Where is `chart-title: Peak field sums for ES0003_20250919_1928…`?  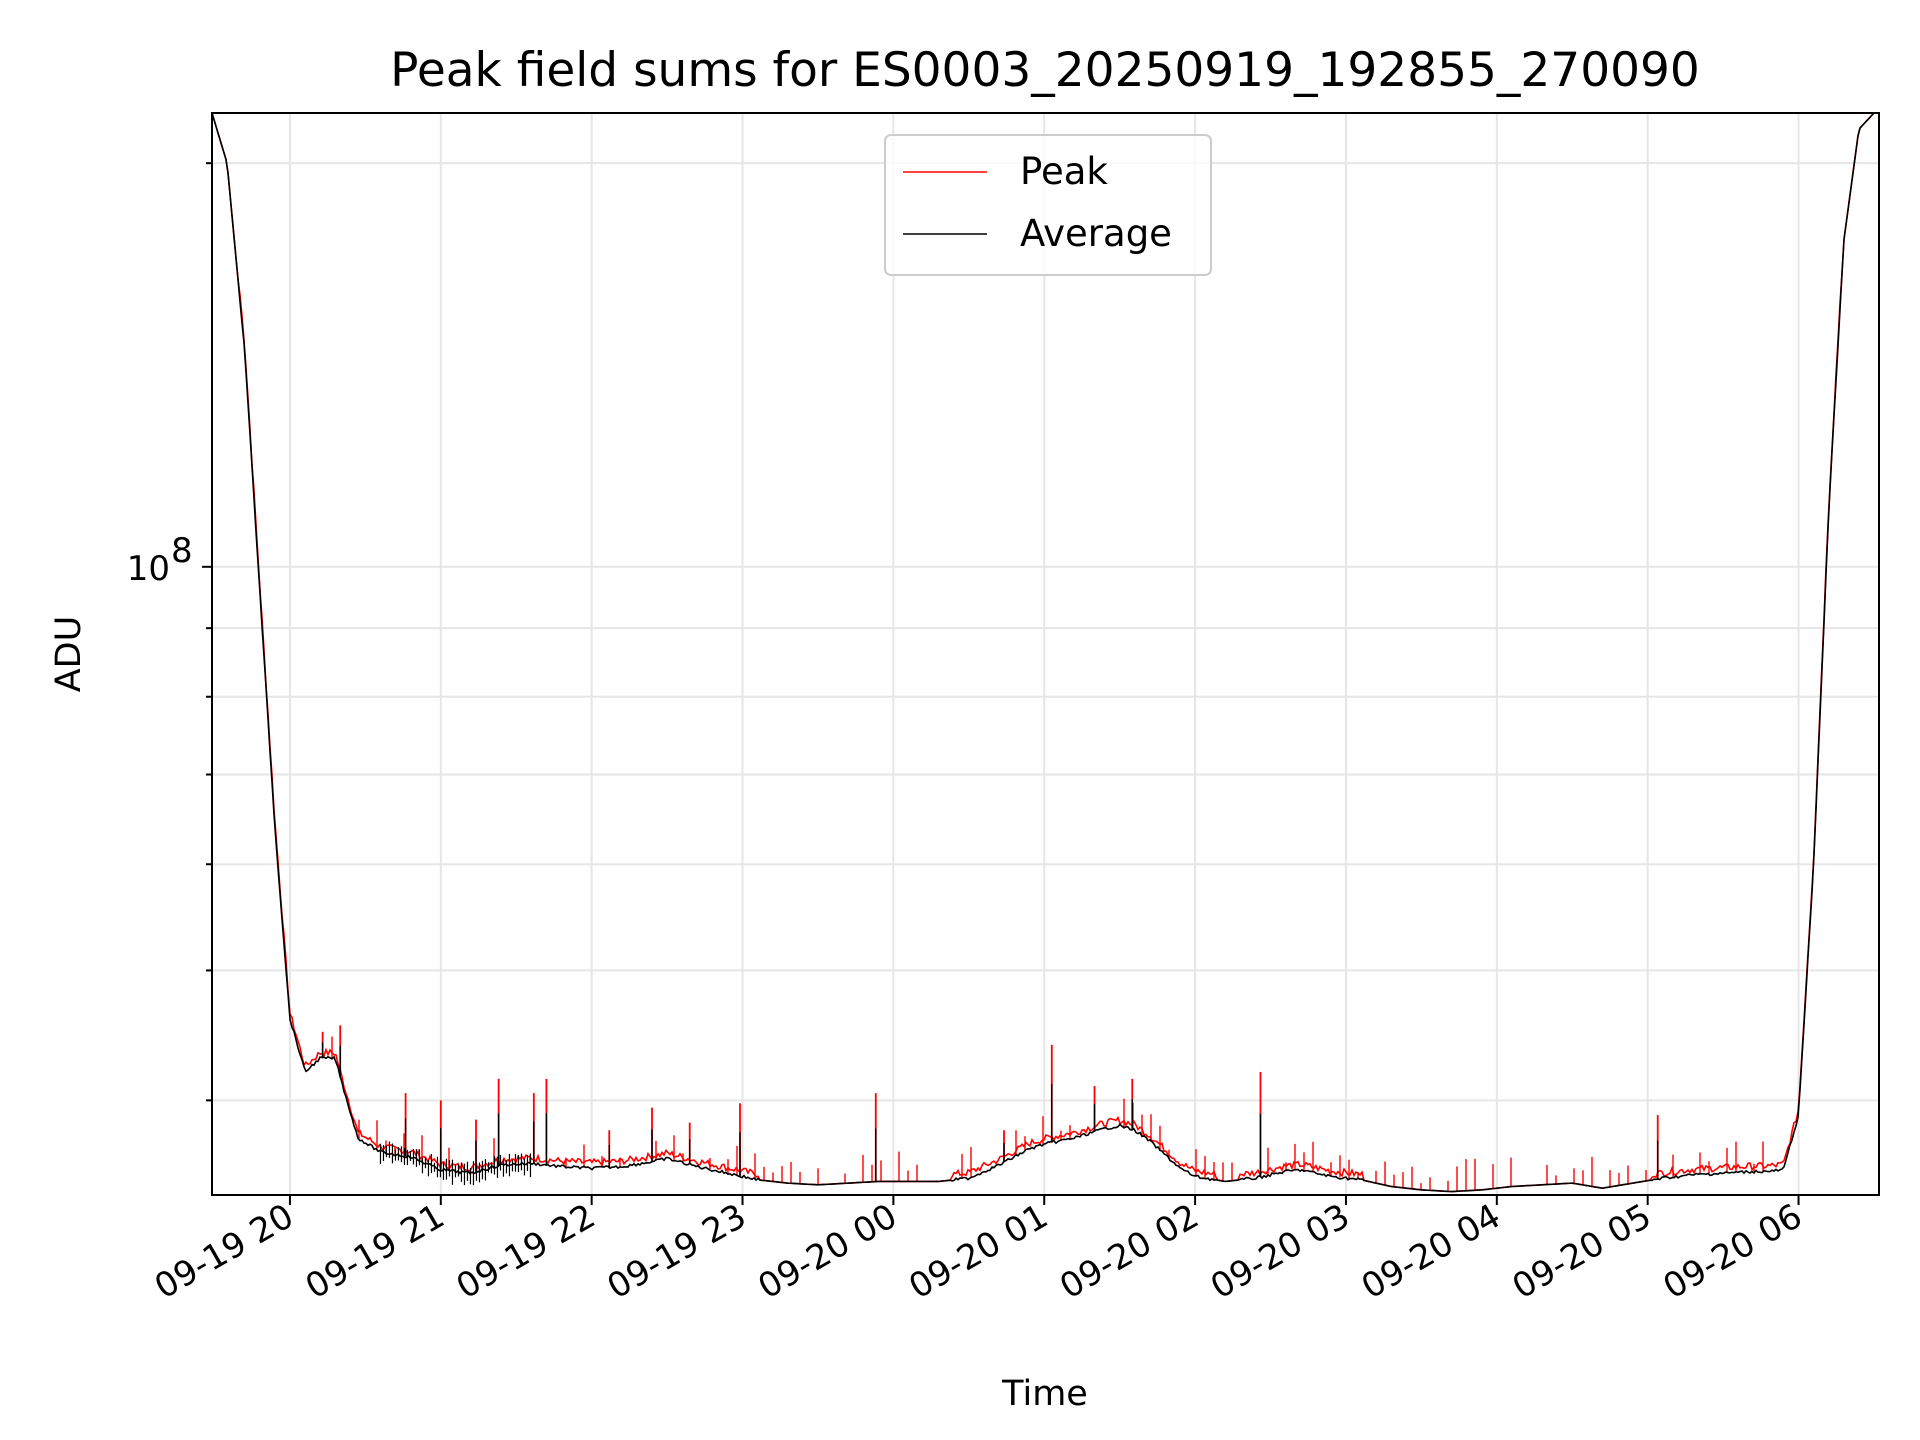
chart-title: Peak field sums for ES0003_20250919_1928… is located at coordinates (1045, 70).